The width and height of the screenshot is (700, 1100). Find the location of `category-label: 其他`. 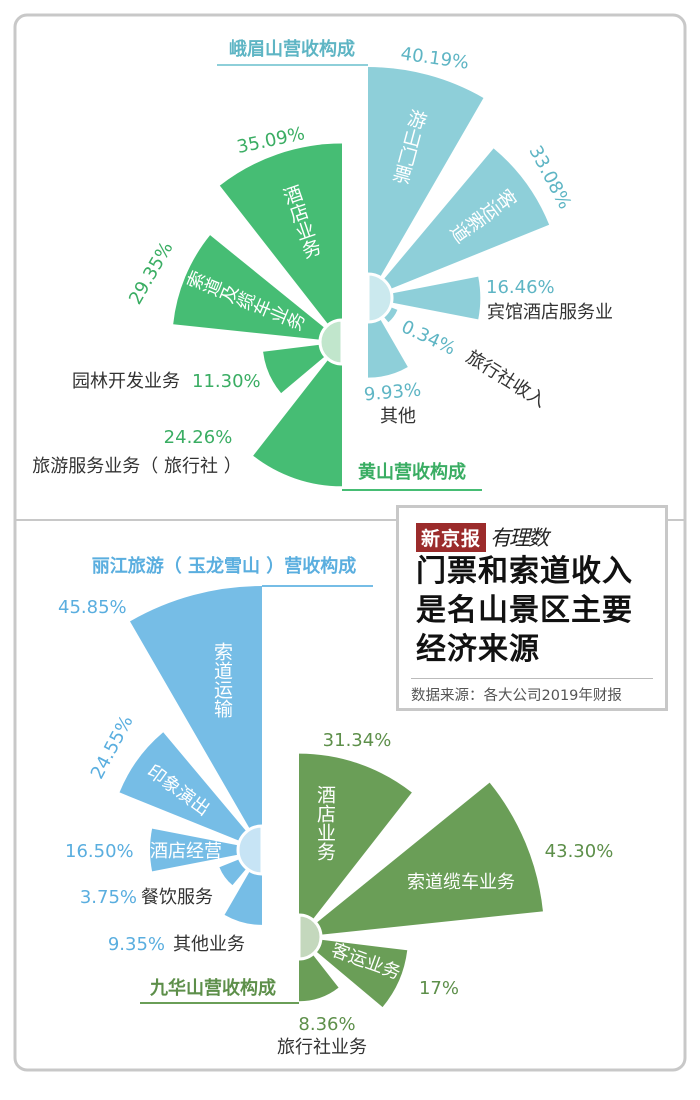

category-label: 其他 is located at coordinates (398, 416).